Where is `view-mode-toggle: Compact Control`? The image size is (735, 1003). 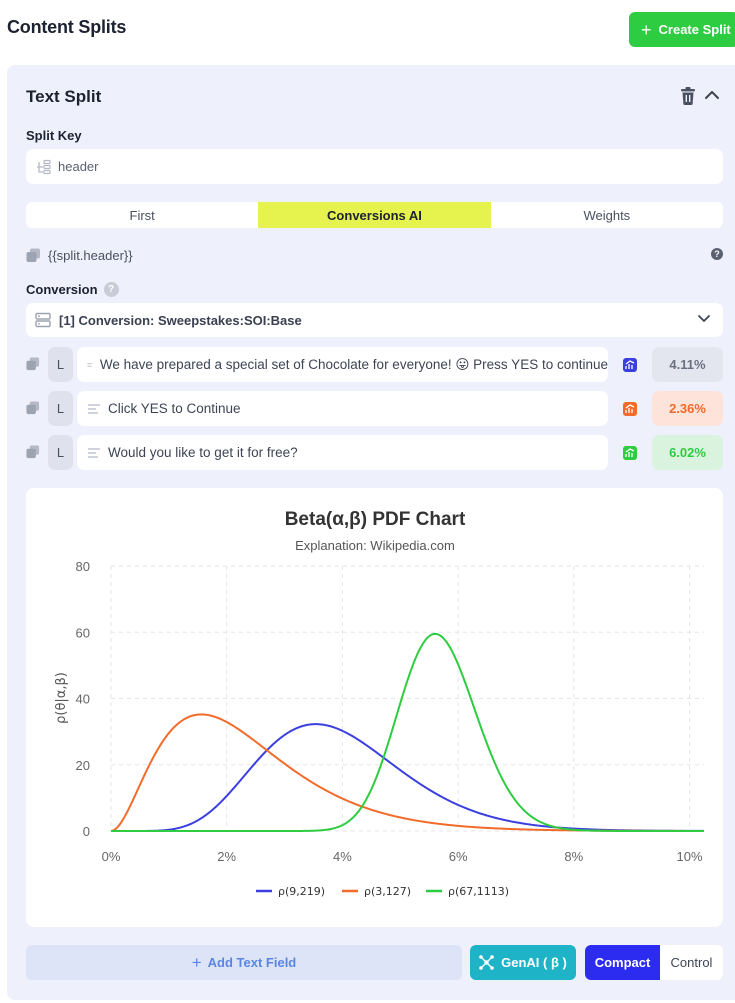 view-mode-toggle: Compact Control is located at coordinates (654, 962).